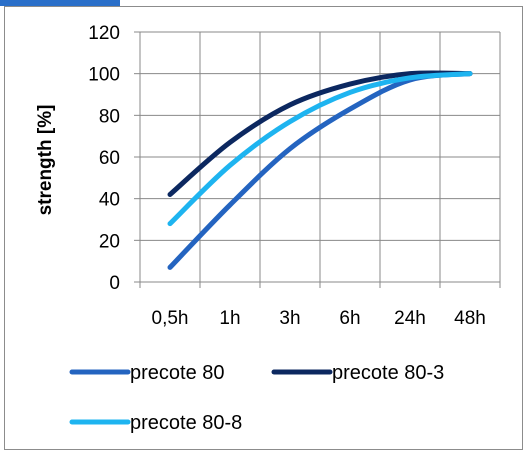 Image resolution: width=527 pixels, height=454 pixels. What do you see at coordinates (109, 200) in the screenshot?
I see `y-tick-label: 40` at bounding box center [109, 200].